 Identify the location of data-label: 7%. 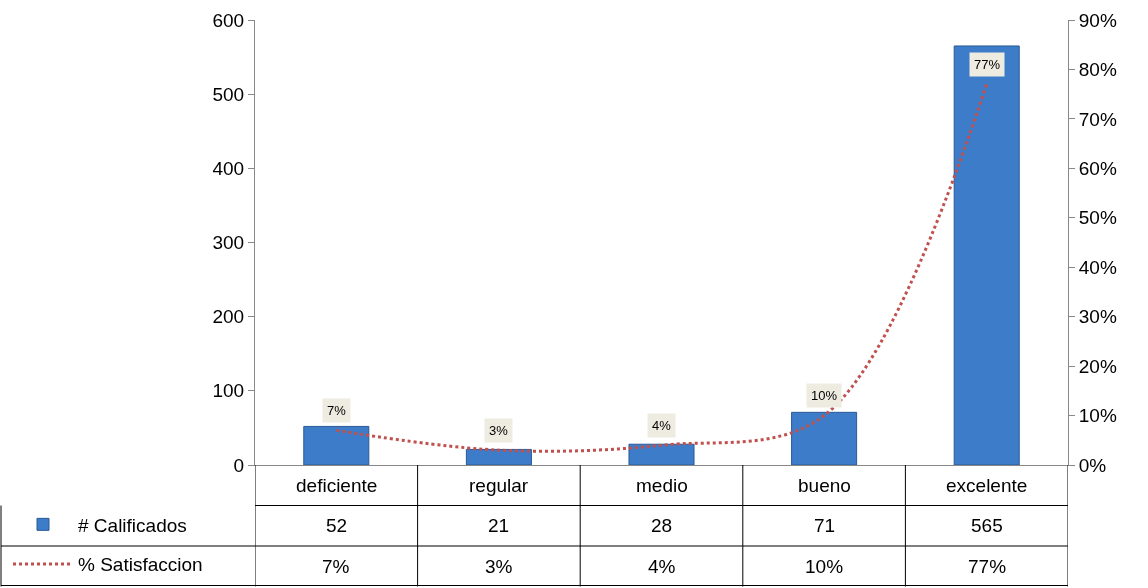
(336, 566).